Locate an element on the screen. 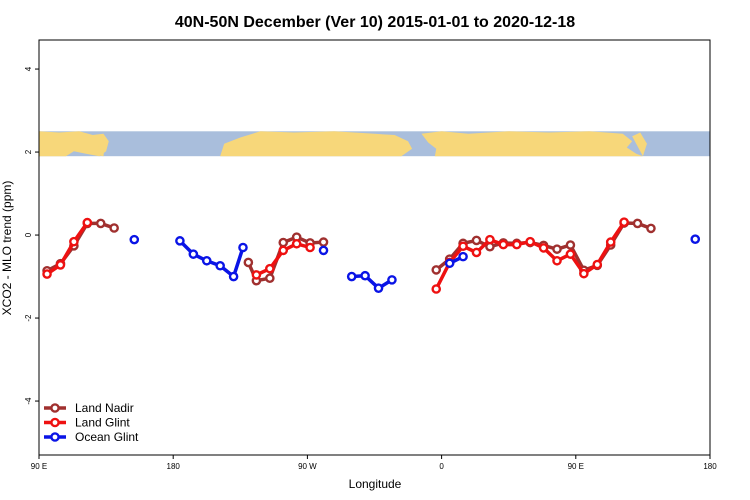  y-tick-label-0: -4 is located at coordinates (28, 401).